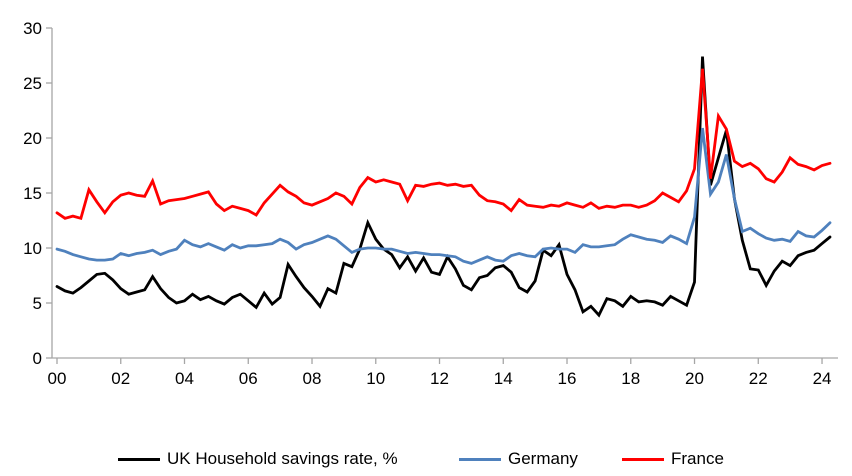  I want to click on x-tick-label: 16, so click(567, 378).